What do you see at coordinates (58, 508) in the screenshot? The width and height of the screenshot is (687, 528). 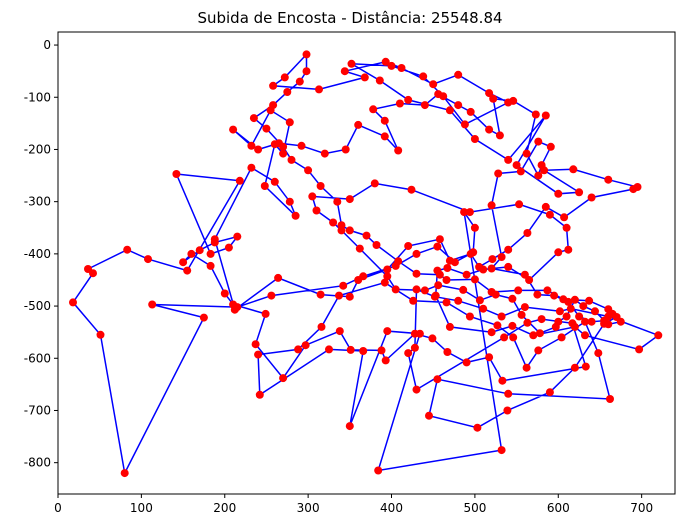 I see `x-tick-label: 0` at bounding box center [58, 508].